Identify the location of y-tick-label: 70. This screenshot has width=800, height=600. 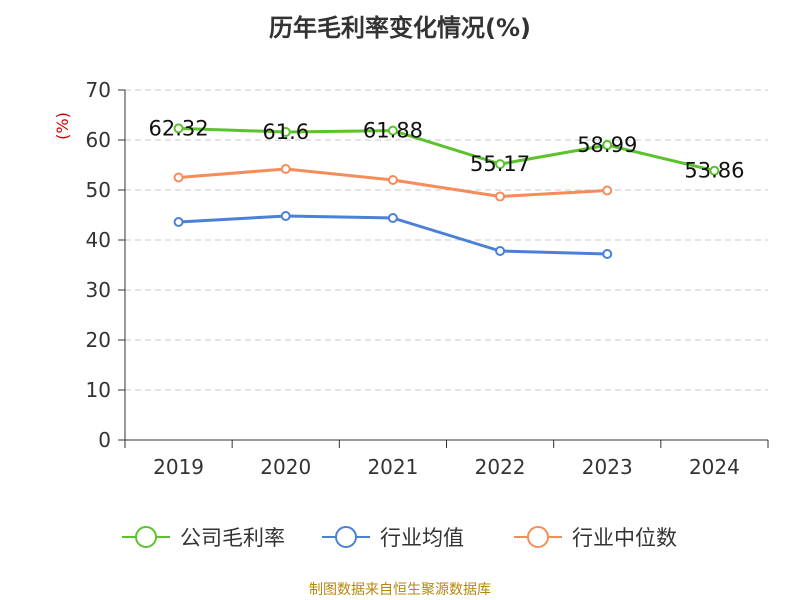
(98, 90).